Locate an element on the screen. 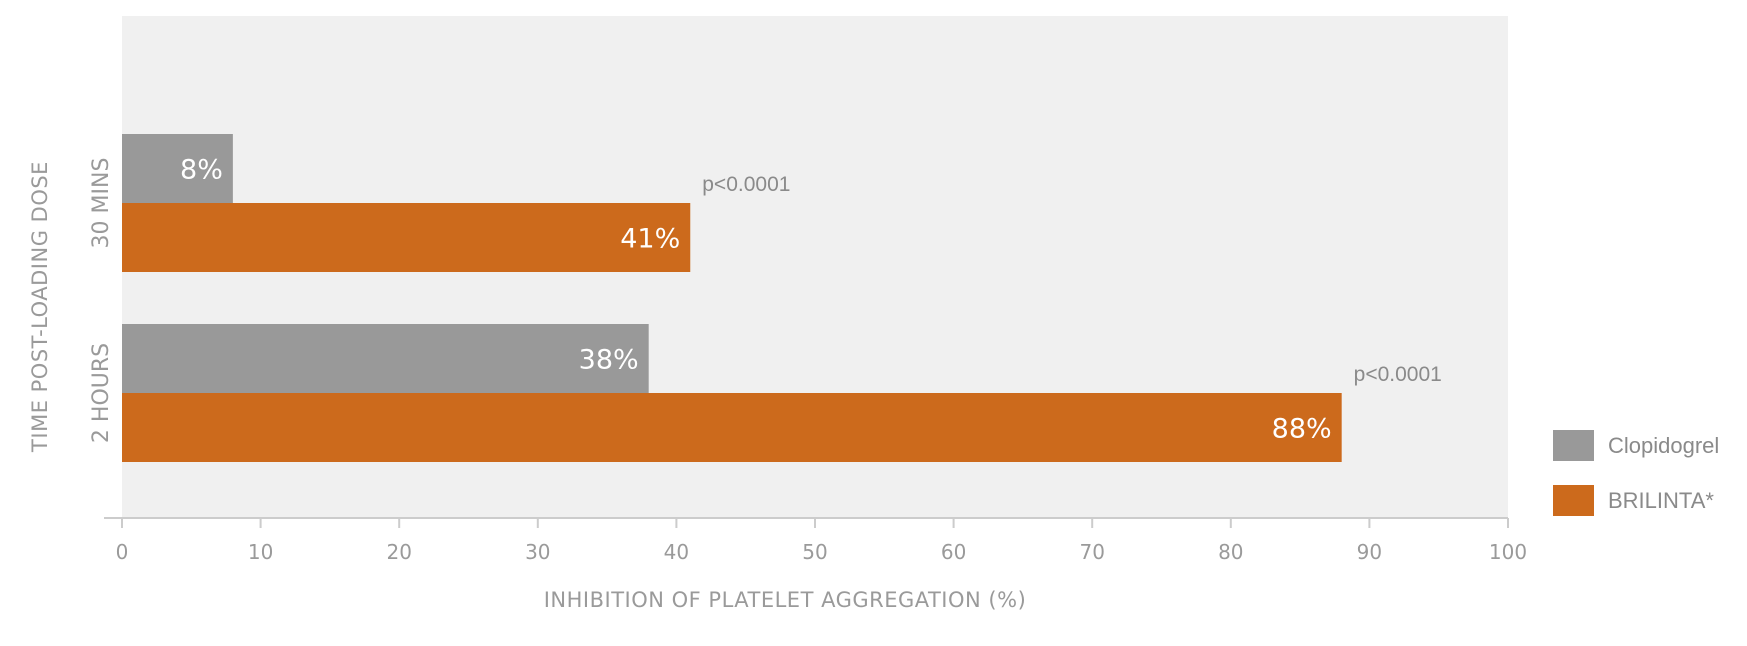 This screenshot has width=1747, height=646. category-label: 2 HOURS is located at coordinates (101, 393).